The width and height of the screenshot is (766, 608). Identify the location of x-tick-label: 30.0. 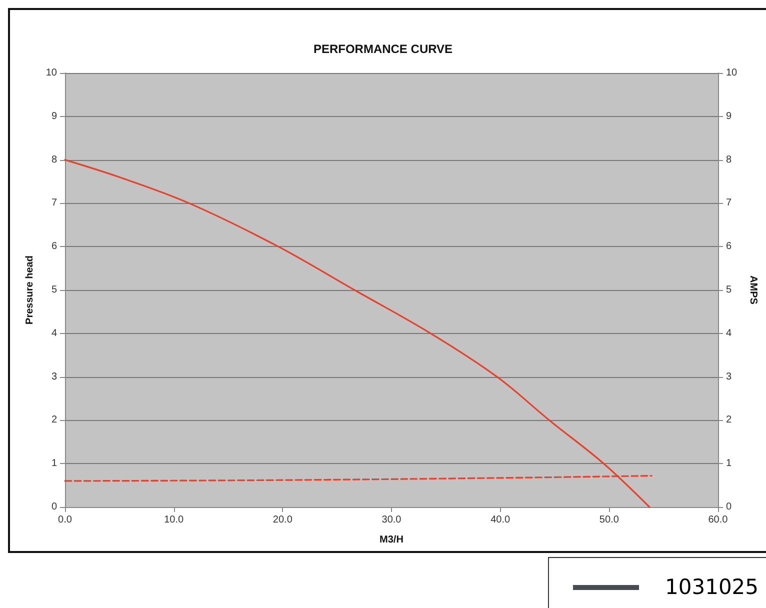
(392, 520).